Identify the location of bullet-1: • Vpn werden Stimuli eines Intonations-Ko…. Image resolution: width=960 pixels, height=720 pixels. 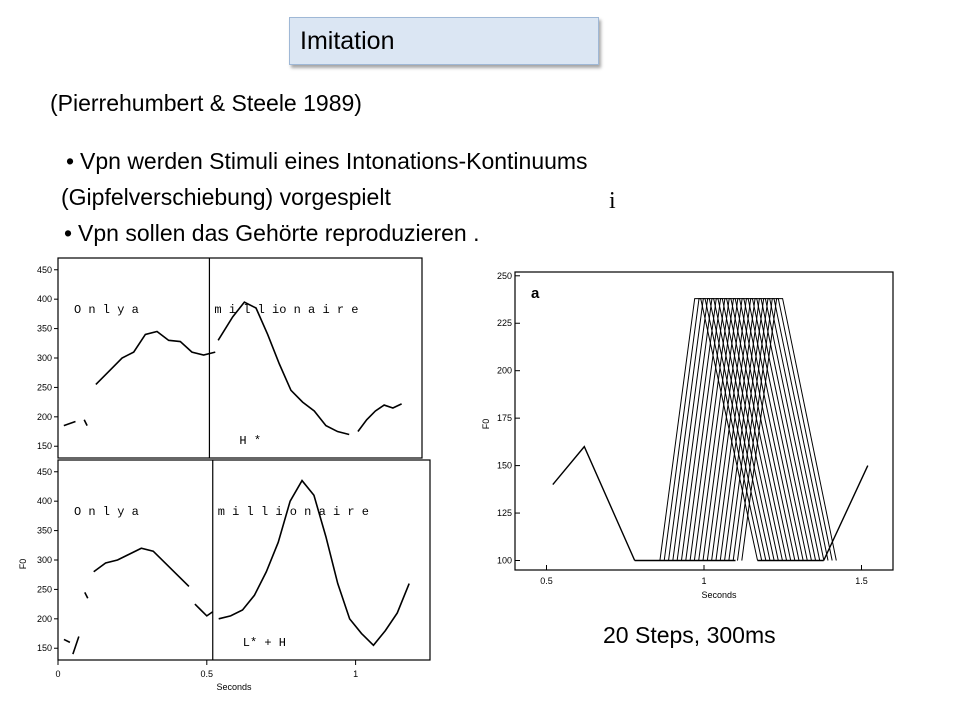
(416, 161).